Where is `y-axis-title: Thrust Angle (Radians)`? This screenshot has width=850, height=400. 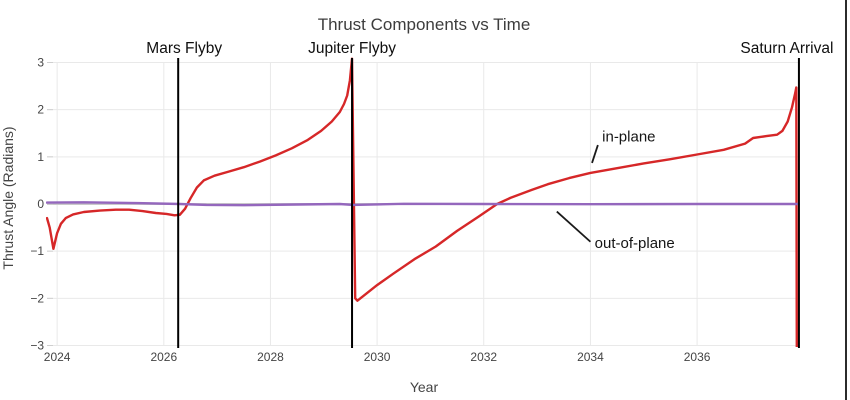
y-axis-title: Thrust Angle (Radians) is located at coordinates (8, 197).